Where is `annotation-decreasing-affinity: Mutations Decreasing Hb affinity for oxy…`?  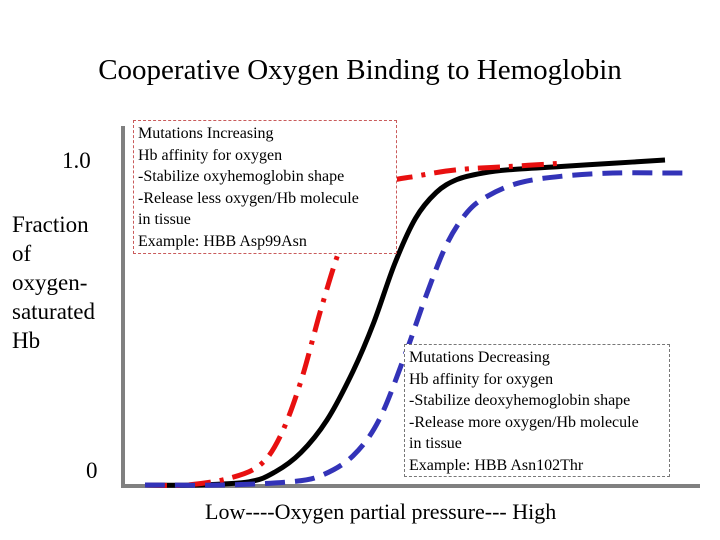
annotation-decreasing-affinity: Mutations Decreasing Hb affinity for oxy… is located at coordinates (537, 410).